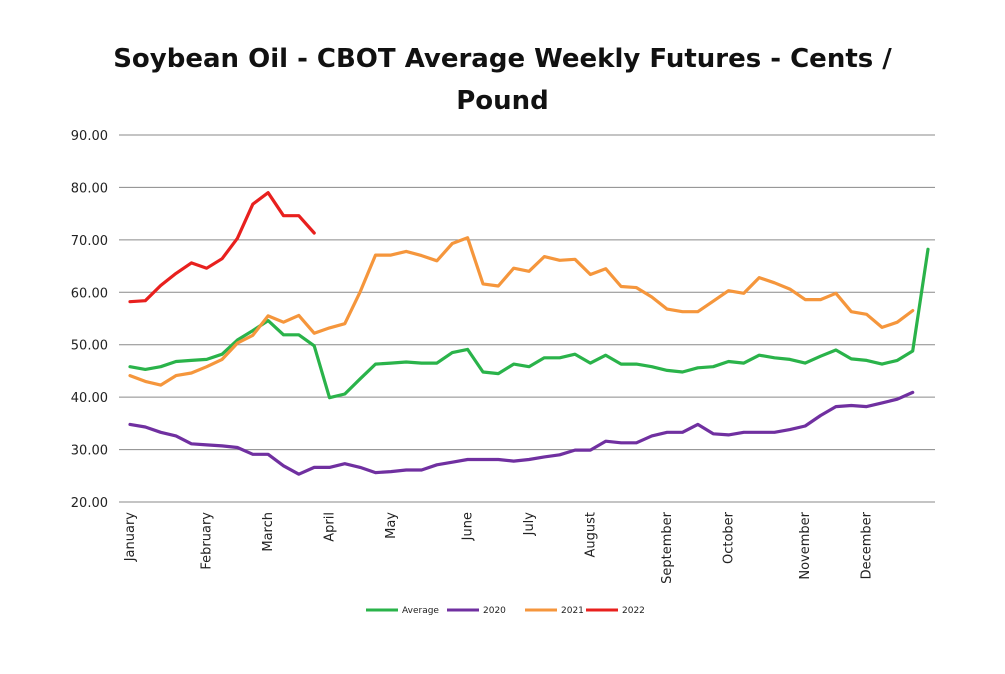  I want to click on y-tick-label: 20.00, so click(89, 503).